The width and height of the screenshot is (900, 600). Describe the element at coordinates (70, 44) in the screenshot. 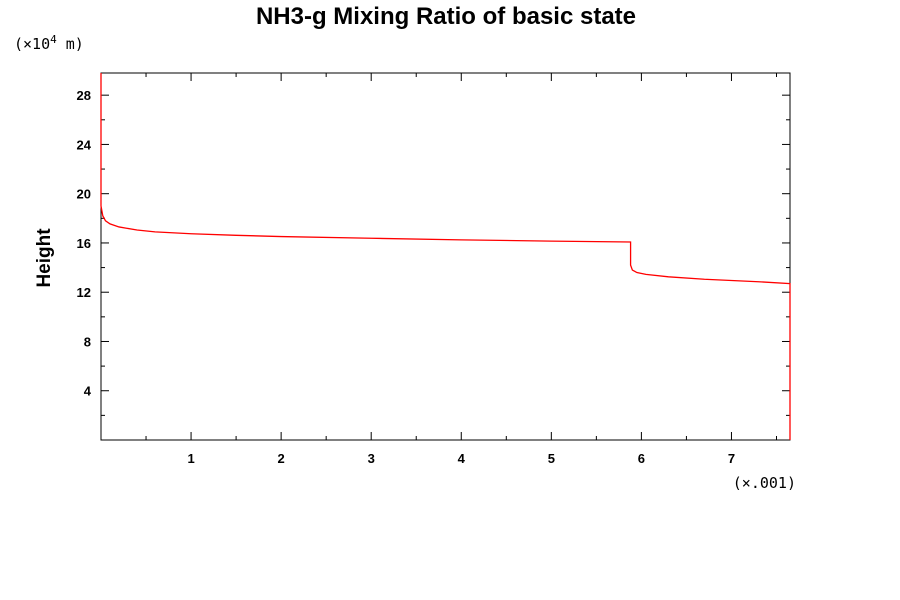

I see `y-multiplier-suffix: m)` at that location.